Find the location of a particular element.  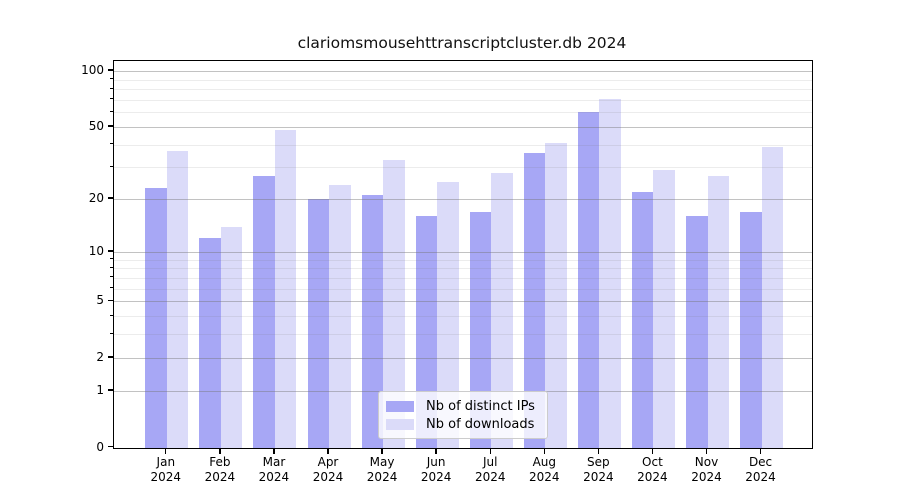

bar-downloads-sep is located at coordinates (610, 273).